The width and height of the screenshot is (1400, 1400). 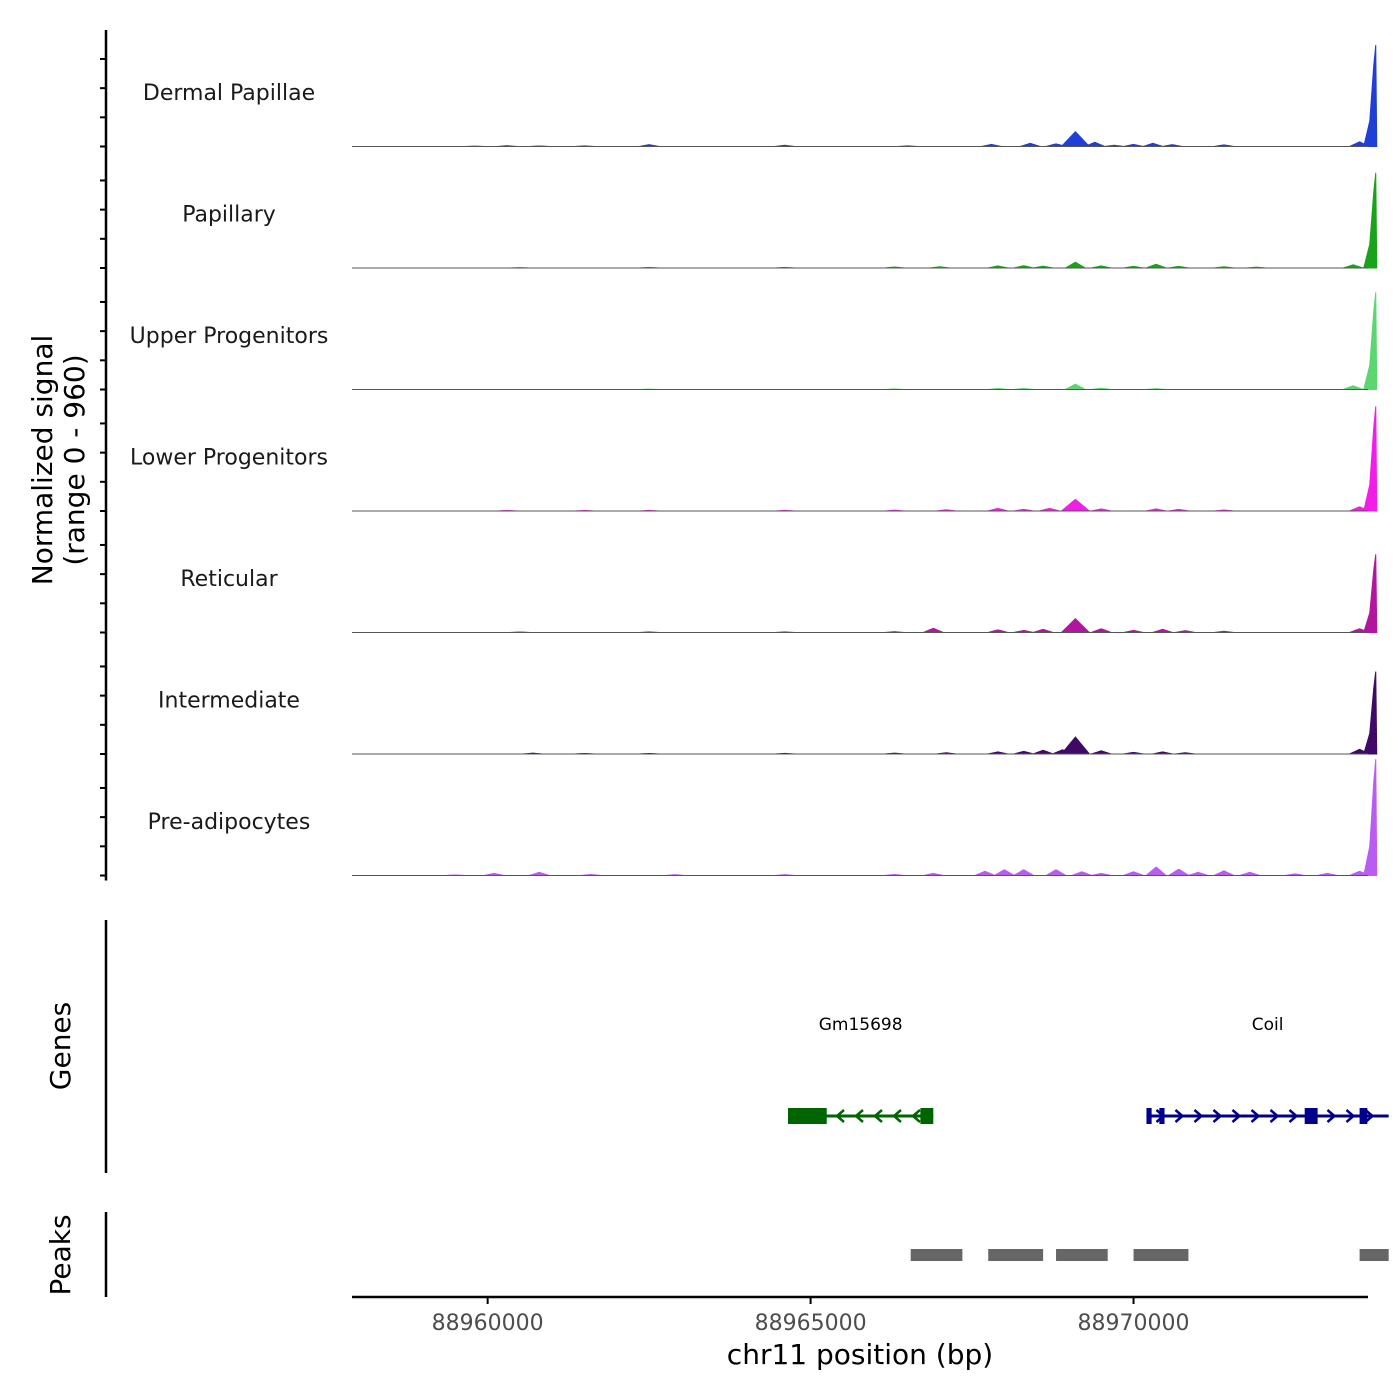 I want to click on signal-area-upper-progenitors, so click(x=865, y=341).